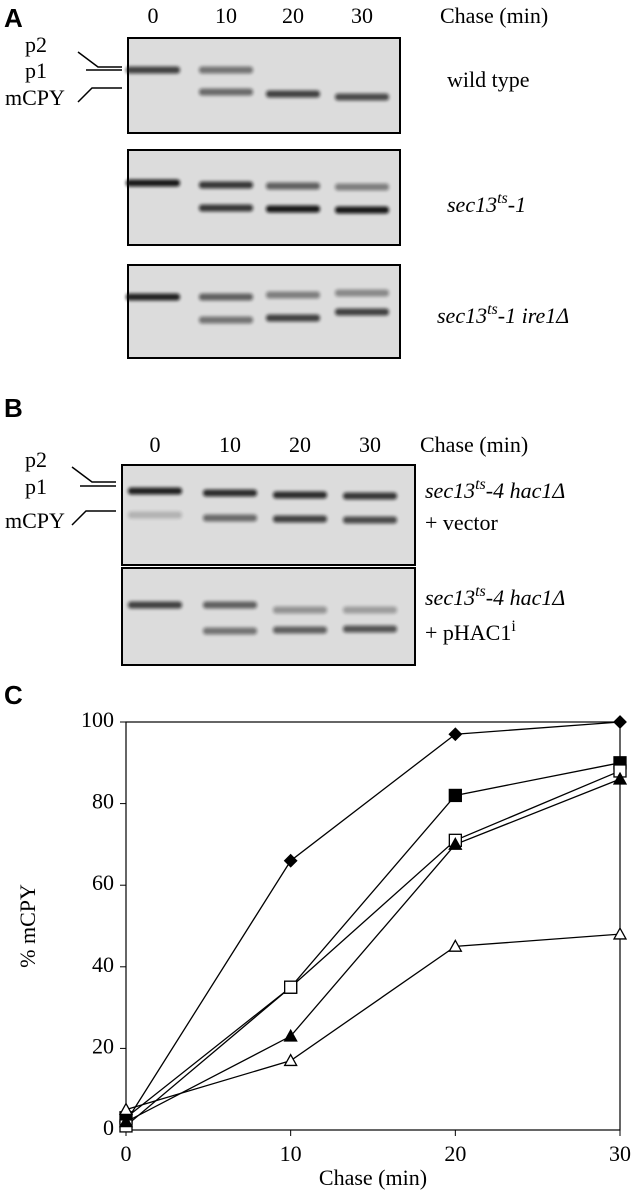  I want to click on y-tick-label: 100, so click(97, 719).